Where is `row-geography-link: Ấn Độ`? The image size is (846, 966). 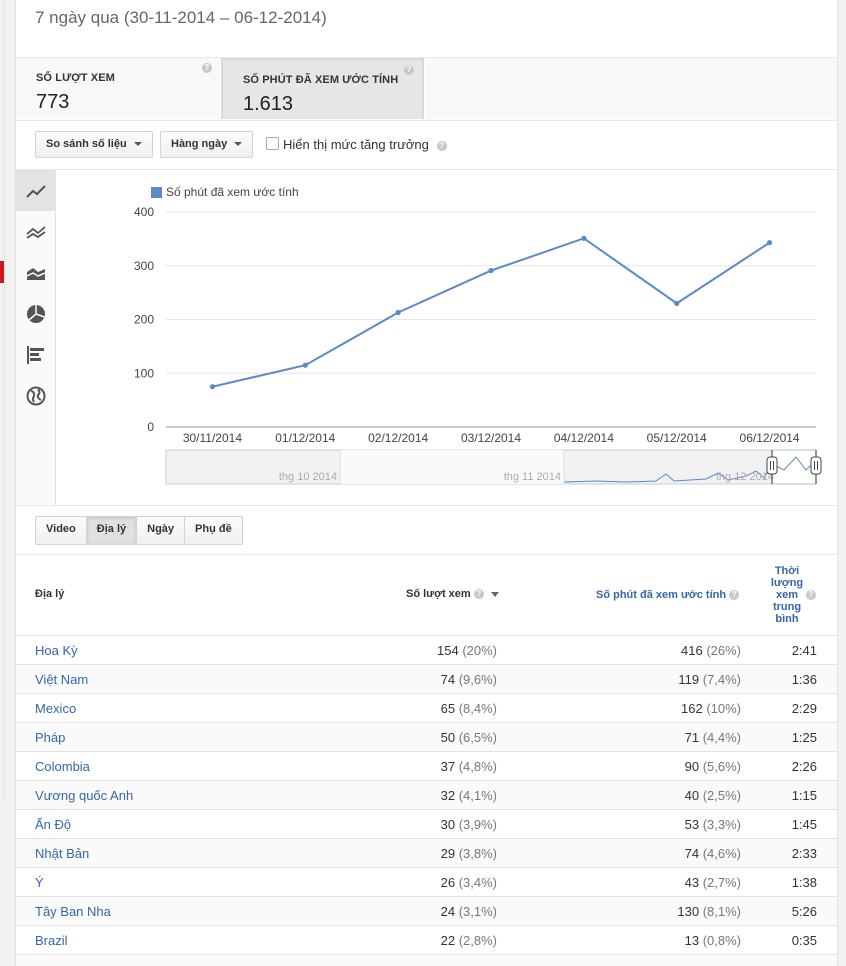 row-geography-link: Ấn Độ is located at coordinates (53, 824).